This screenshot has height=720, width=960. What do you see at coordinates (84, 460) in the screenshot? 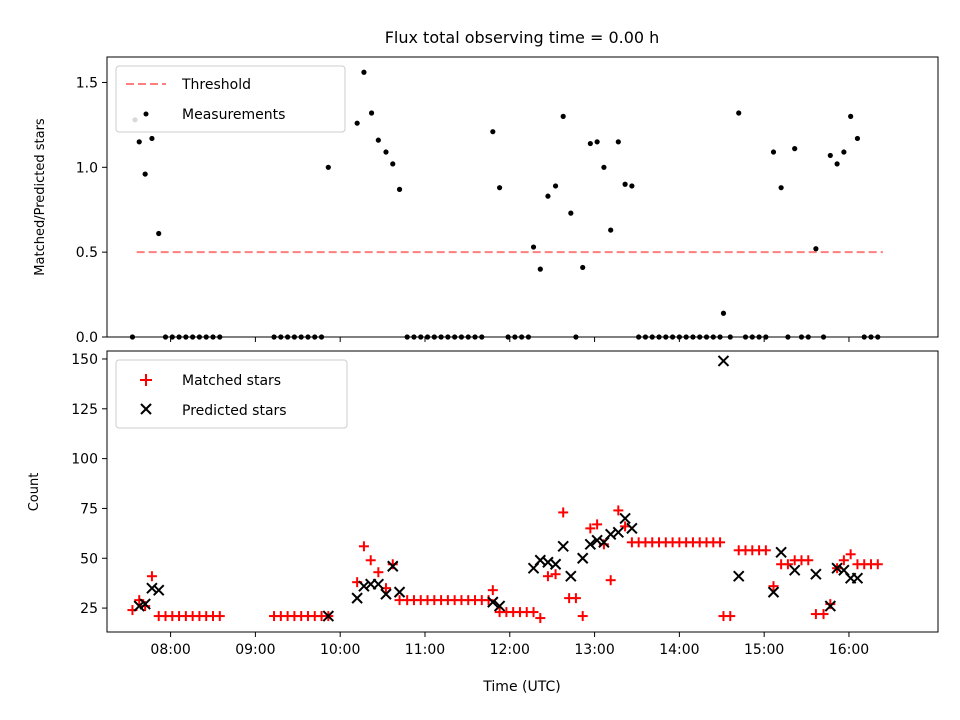
I see `bottom-y-tick-label: 100` at bounding box center [84, 460].